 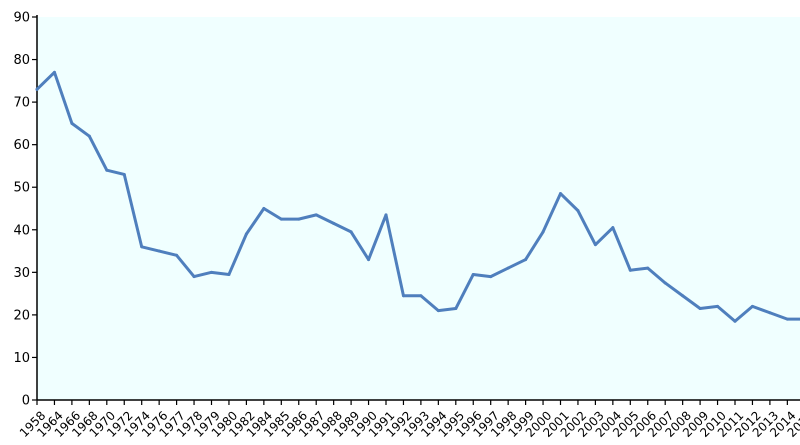 I want to click on y-tick-label: 80, so click(x=21, y=60).